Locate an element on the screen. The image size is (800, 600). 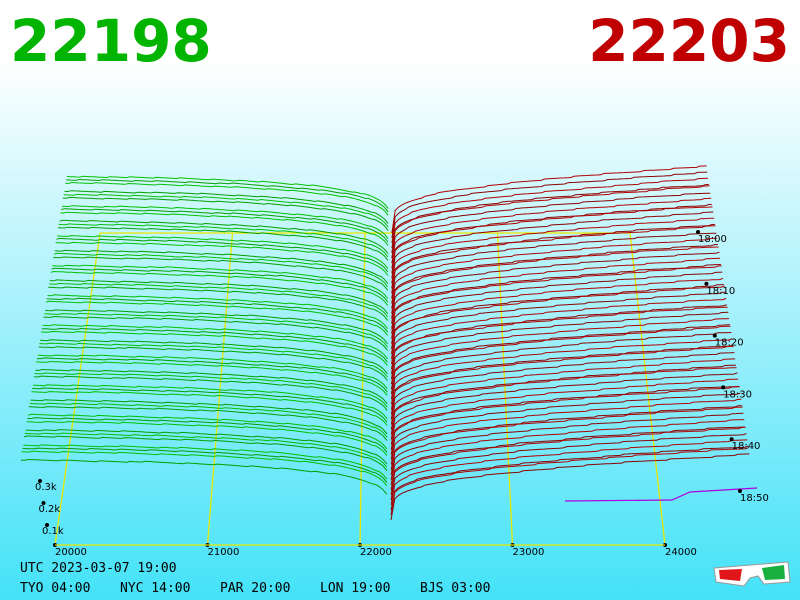
green-lens is located at coordinates (773, 572).